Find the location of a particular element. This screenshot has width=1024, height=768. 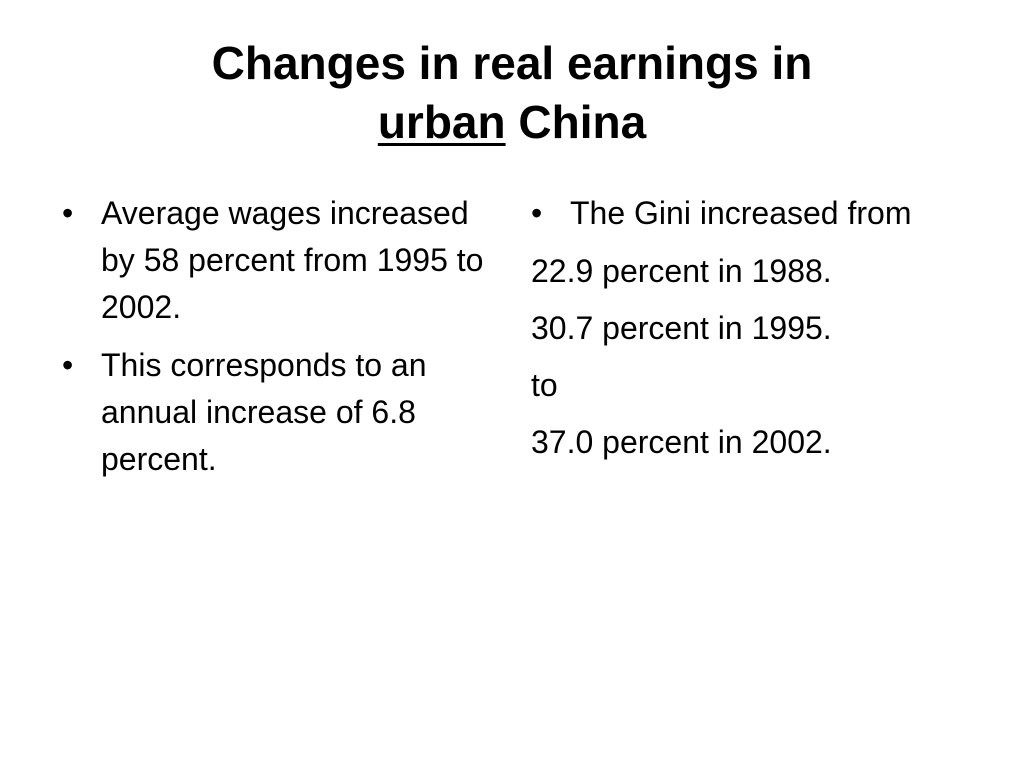

text-line: 37.0 percent in 2002. is located at coordinates (681, 442).